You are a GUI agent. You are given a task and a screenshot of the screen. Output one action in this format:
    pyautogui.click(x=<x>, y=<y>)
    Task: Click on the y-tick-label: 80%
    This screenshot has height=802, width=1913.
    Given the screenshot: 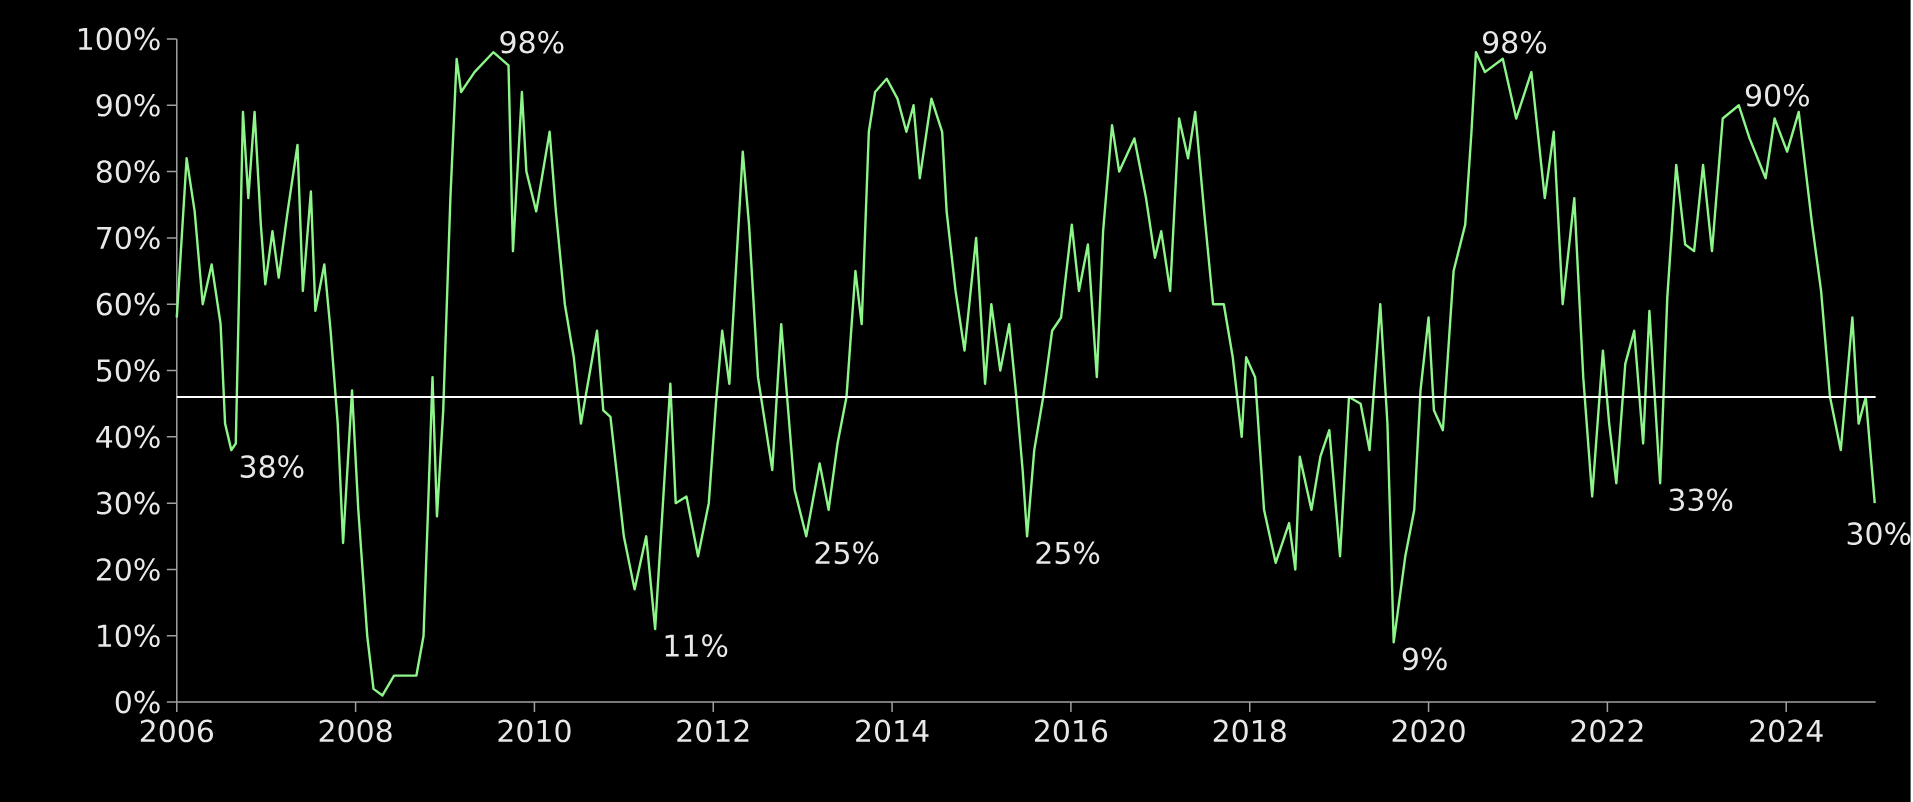 What is the action you would take?
    pyautogui.click(x=128, y=171)
    